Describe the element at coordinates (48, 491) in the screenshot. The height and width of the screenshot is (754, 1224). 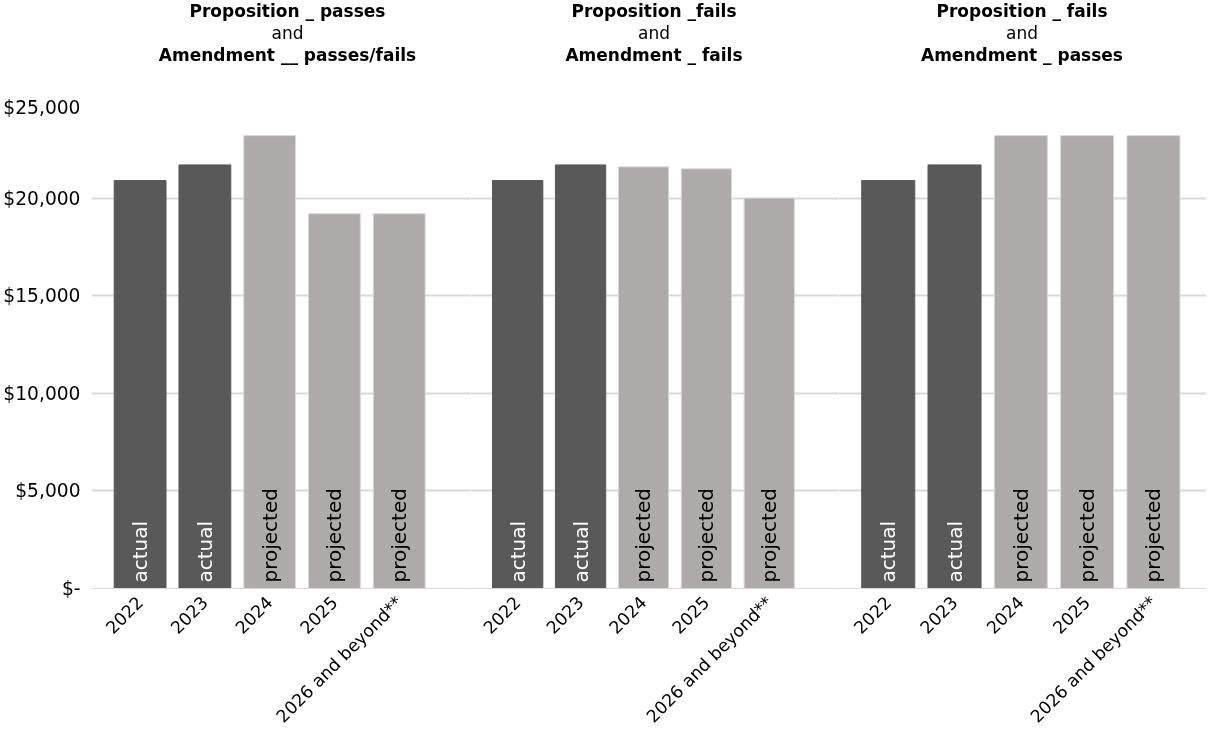
I see `y-tick-label: $5,000` at that location.